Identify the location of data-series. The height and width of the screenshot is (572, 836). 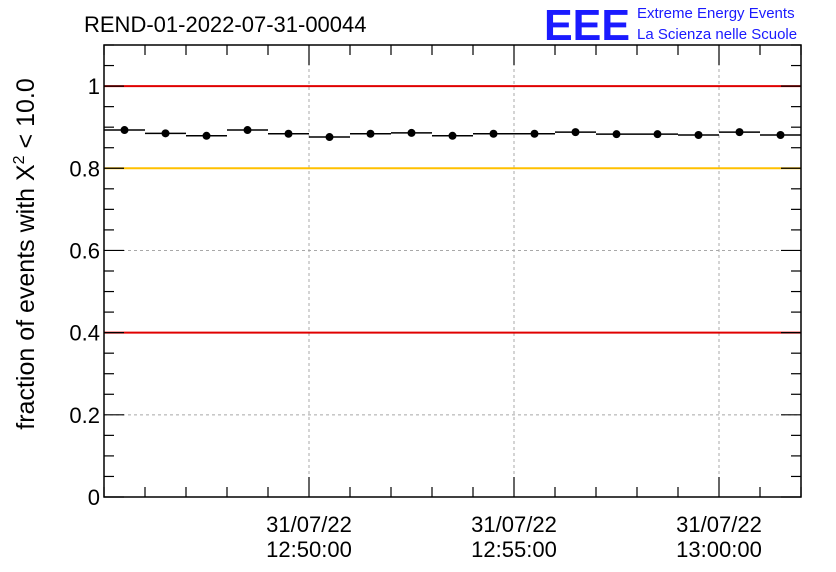
(452, 134).